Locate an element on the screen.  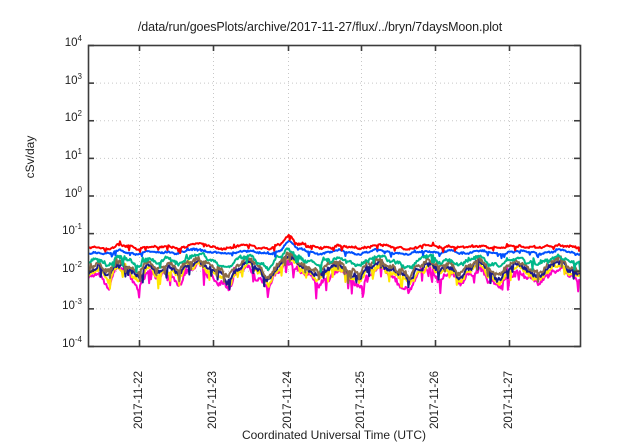
x-tick-label: 2017-11-24 is located at coordinates (288, 400).